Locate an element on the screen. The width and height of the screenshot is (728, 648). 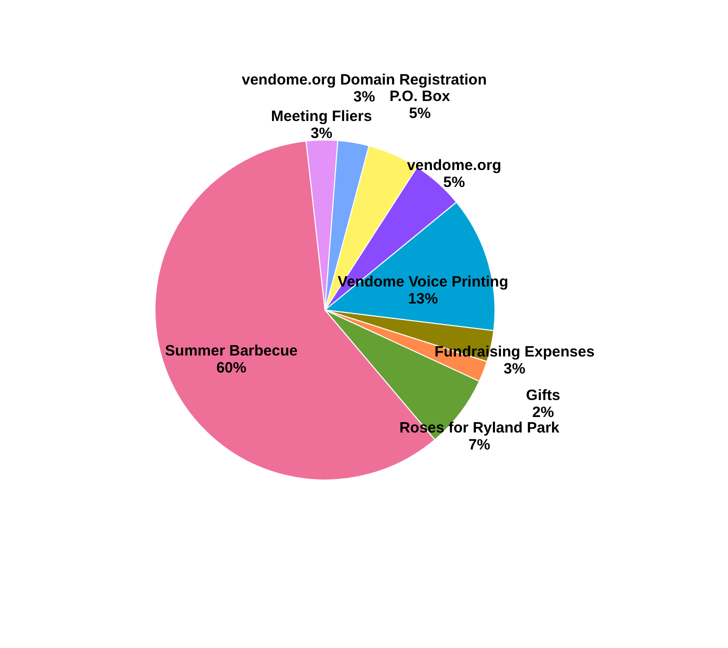
slice-label: vendome.org Domain Registration is located at coordinates (364, 79).